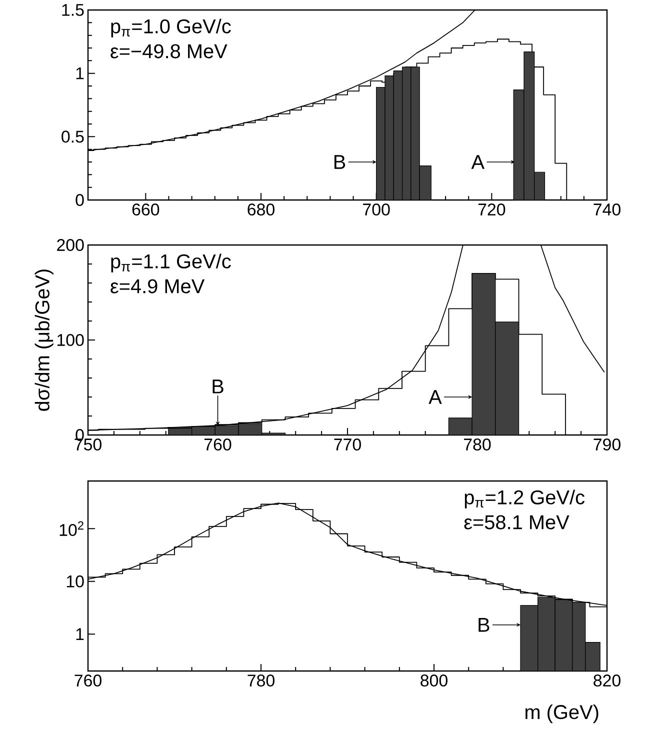 The width and height of the screenshot is (665, 750). Describe the element at coordinates (607, 680) in the screenshot. I see `x-tick-label: 820` at that location.